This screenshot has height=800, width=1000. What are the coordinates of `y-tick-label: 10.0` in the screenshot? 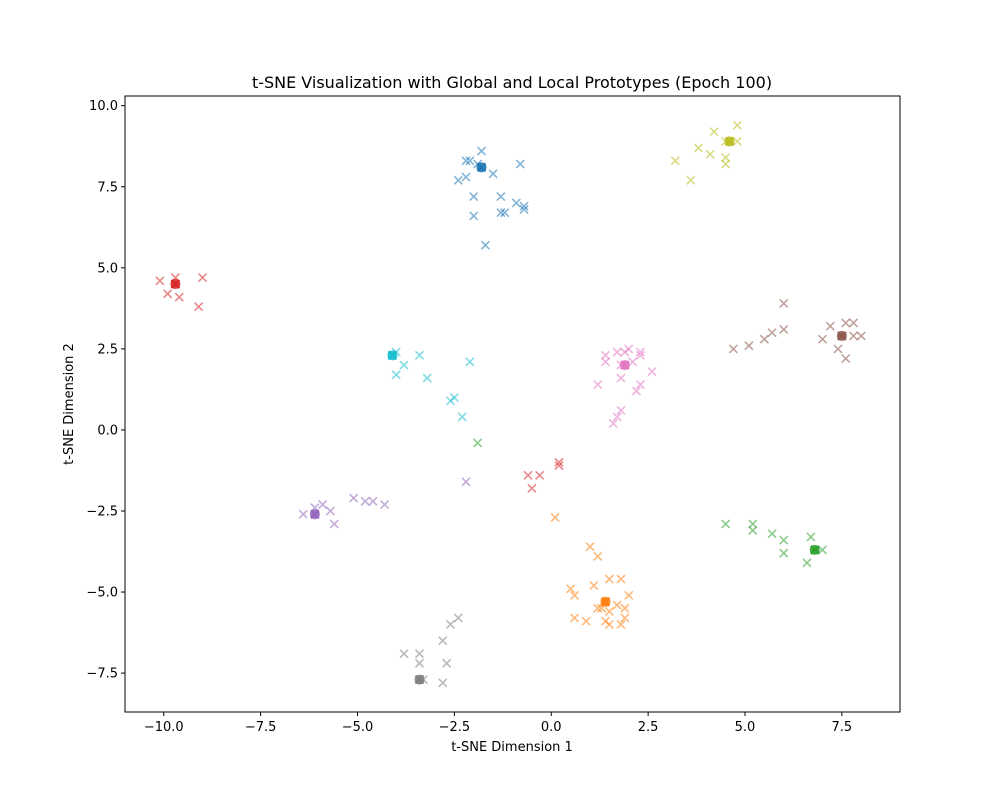 It's located at (103, 106).